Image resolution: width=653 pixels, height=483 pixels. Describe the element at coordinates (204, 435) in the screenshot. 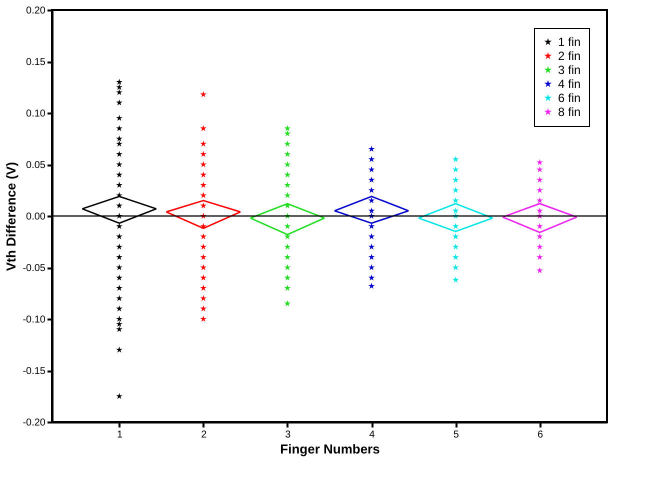

I see `x-tick-label: 2` at that location.